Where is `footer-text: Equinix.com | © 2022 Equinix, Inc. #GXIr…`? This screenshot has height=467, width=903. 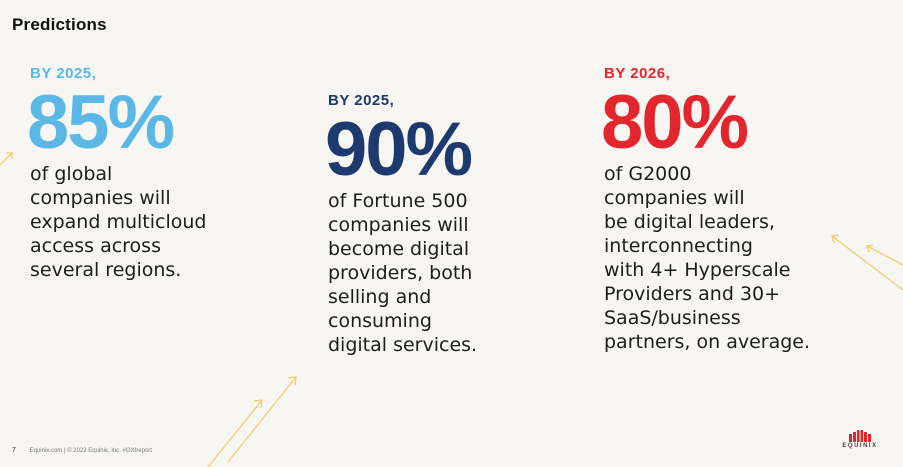 footer-text: Equinix.com | © 2022 Equinix, Inc. #GXIr… is located at coordinates (90, 451).